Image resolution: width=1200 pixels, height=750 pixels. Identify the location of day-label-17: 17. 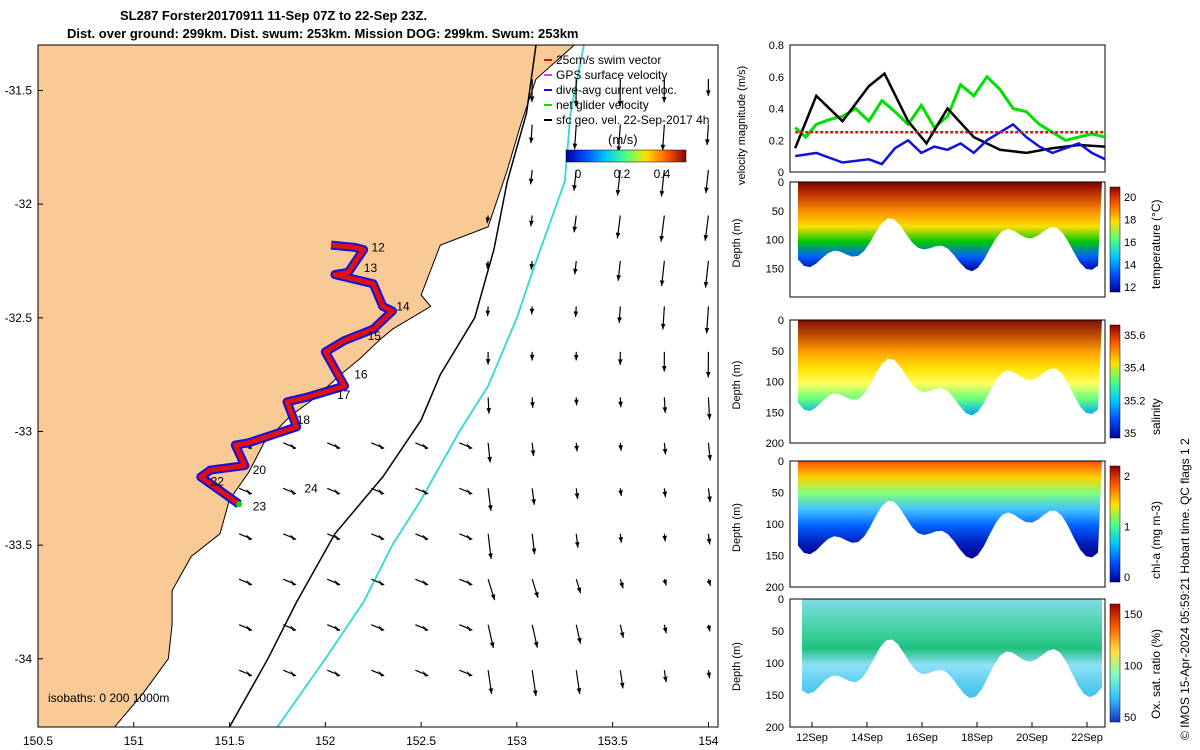
(344, 395).